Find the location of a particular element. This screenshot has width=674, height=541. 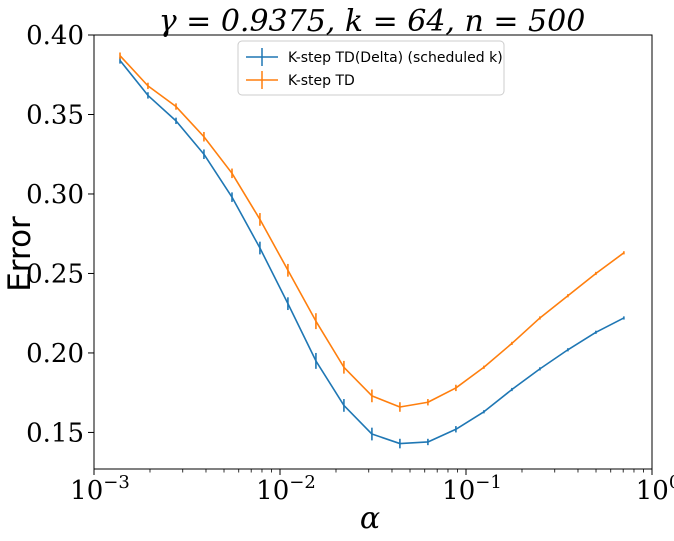

legend-label-tdelta: K-step TD(Delta) (scheduled k) is located at coordinates (395, 58).